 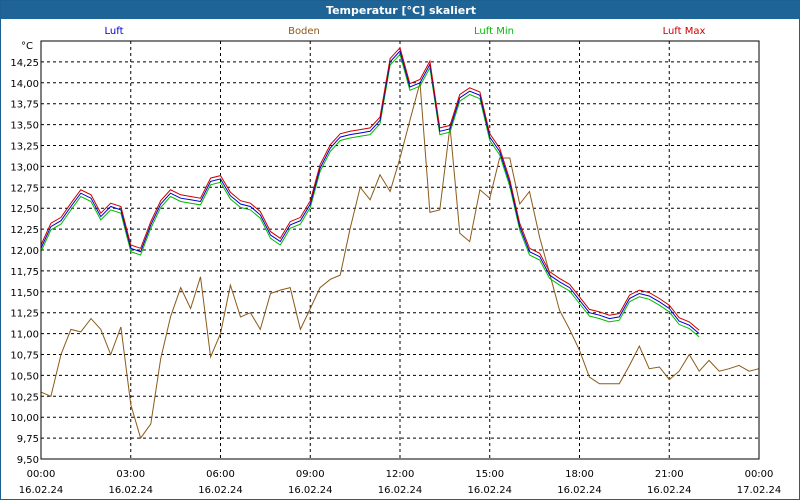 What do you see at coordinates (579, 474) in the screenshot?
I see `x-tick-time: 18:00` at bounding box center [579, 474].